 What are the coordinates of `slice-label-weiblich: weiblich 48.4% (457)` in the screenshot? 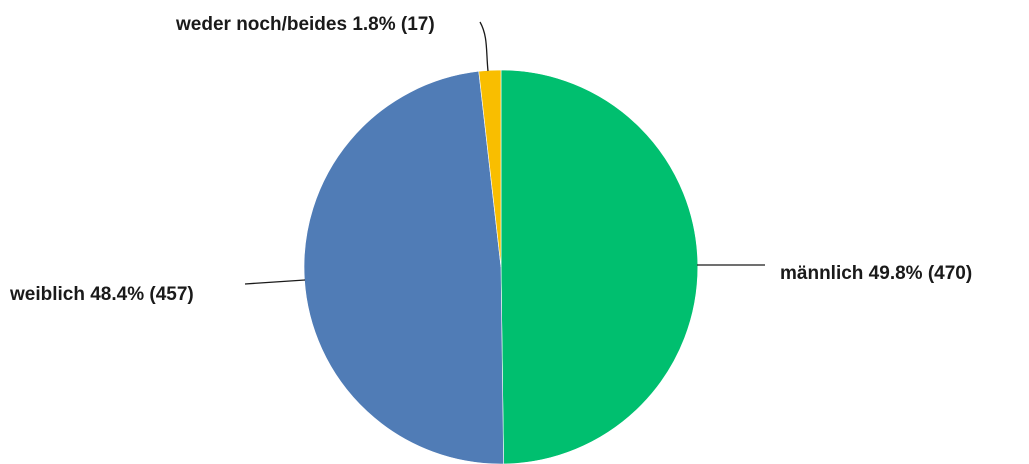 It's located at (101, 294).